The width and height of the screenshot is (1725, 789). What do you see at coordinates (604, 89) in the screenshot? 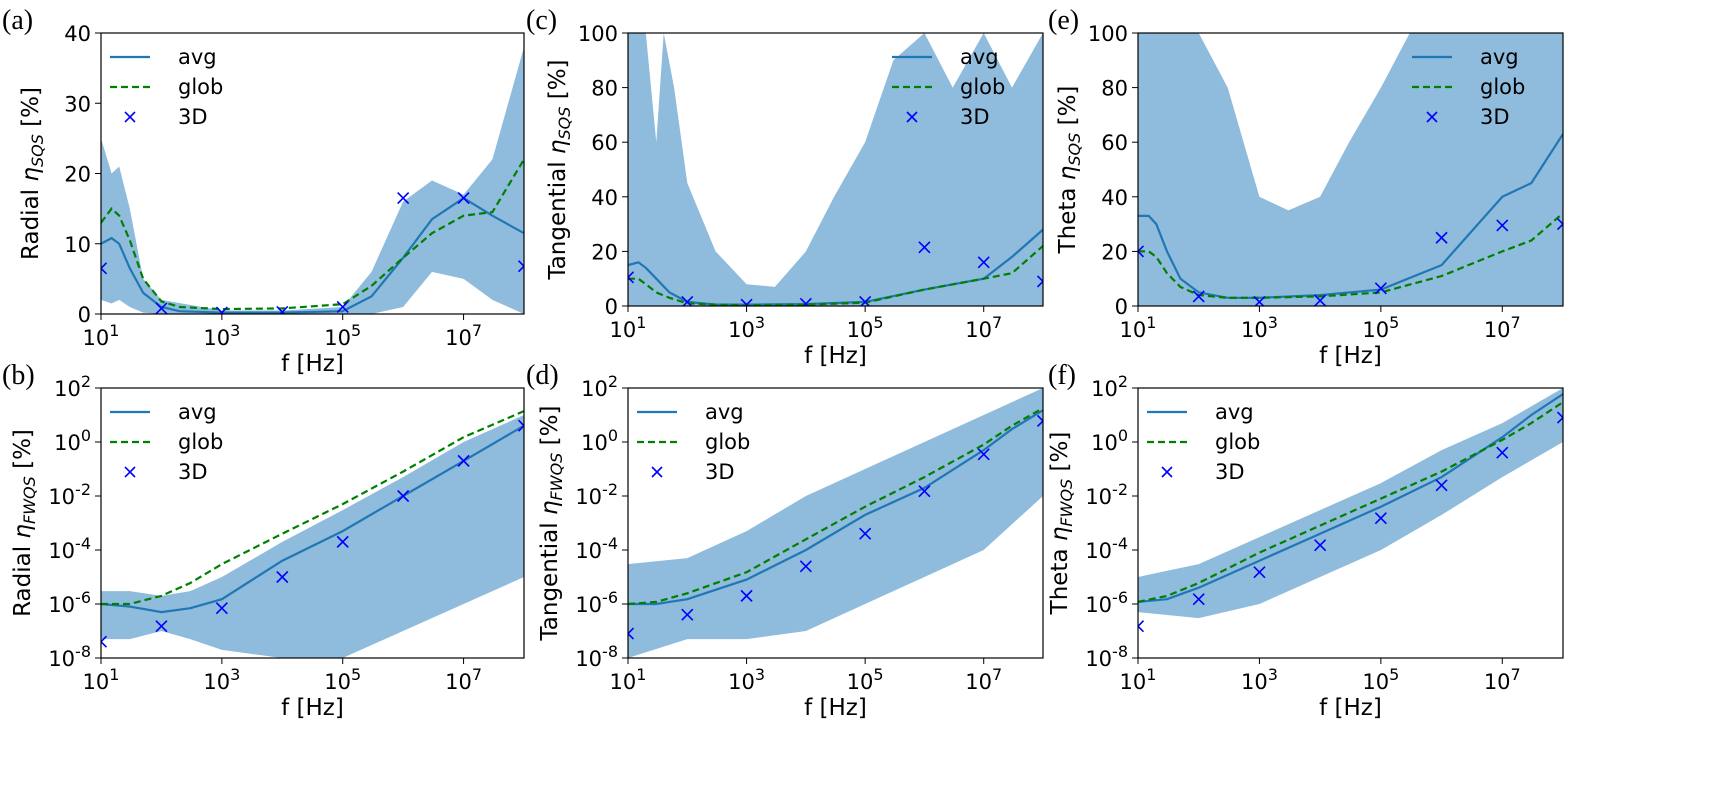
I see `y-tick-label: 80` at bounding box center [604, 89].